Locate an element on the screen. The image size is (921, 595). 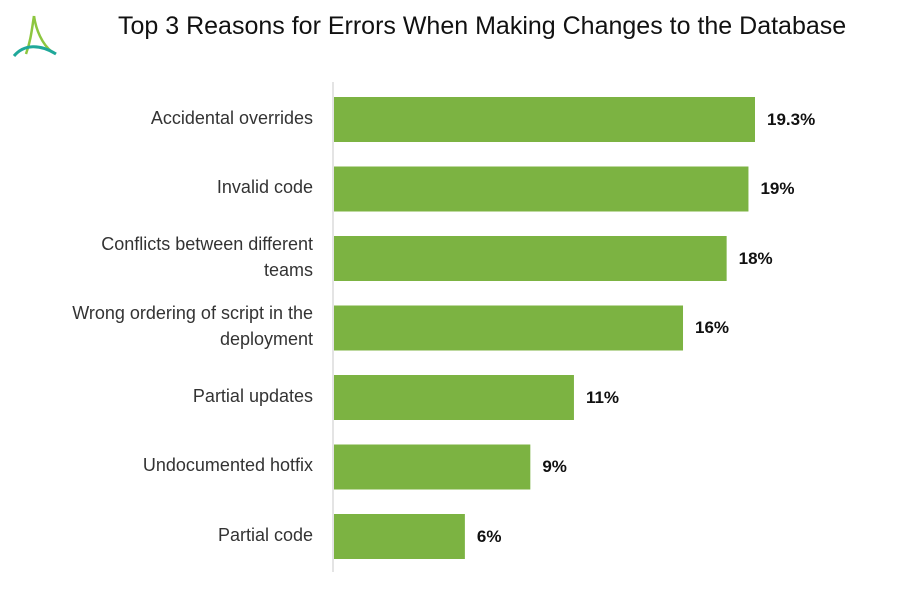
value-label-2: 18% is located at coordinates (755, 258).